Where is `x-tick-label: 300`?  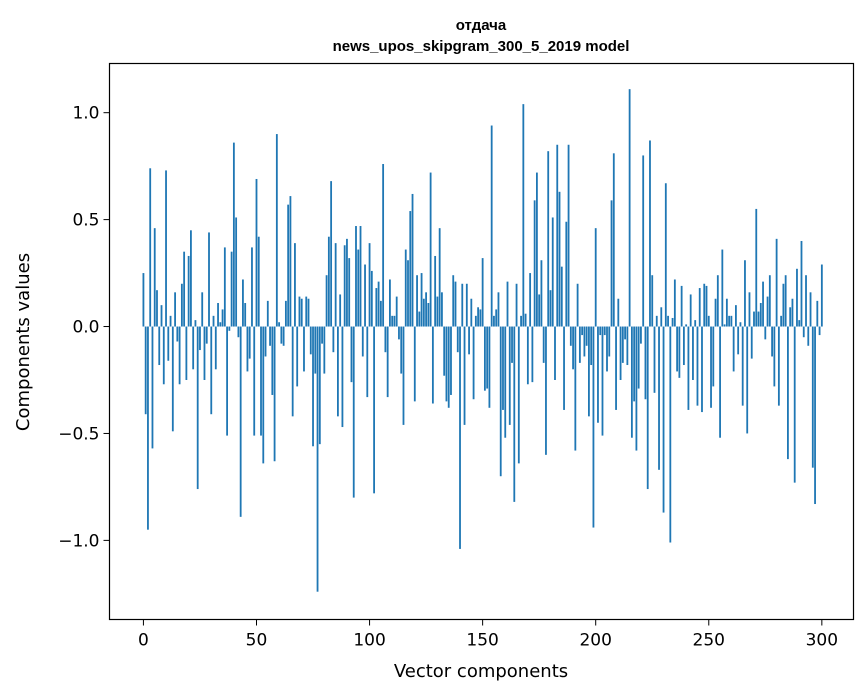
x-tick-label: 300 is located at coordinates (822, 641).